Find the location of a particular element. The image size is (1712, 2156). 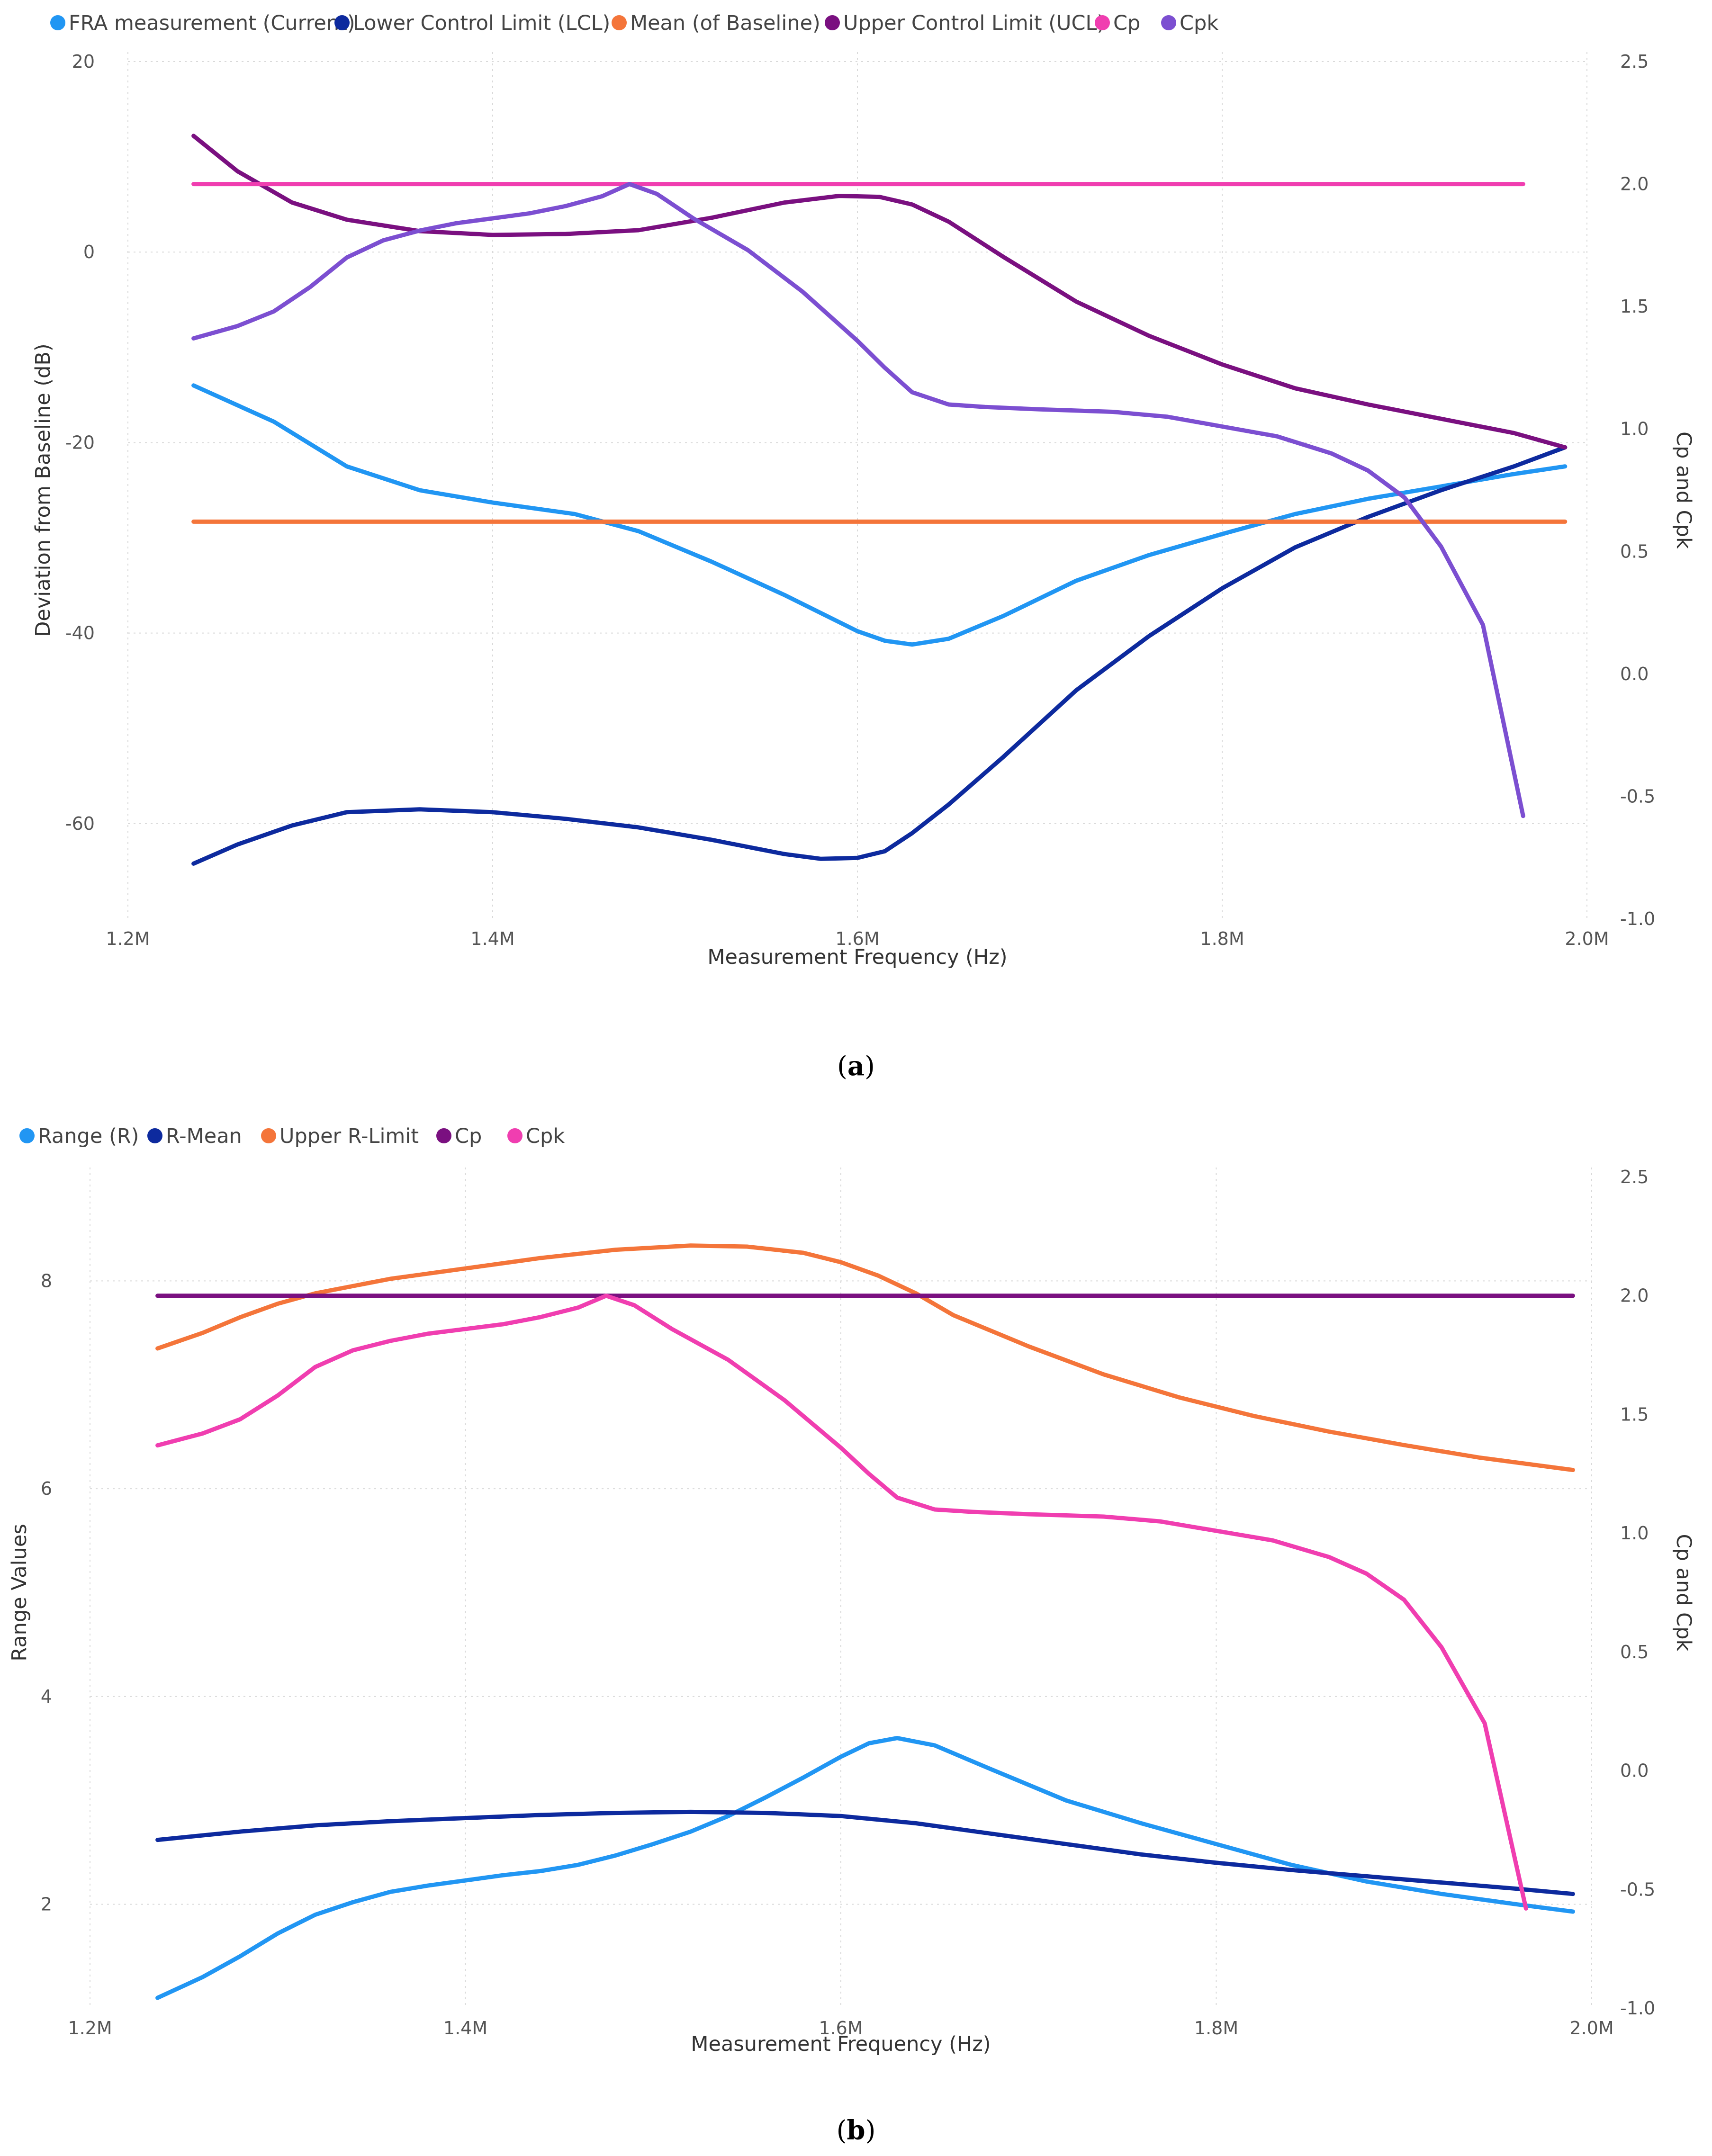

caption-b: (b) is located at coordinates (856, 2131).